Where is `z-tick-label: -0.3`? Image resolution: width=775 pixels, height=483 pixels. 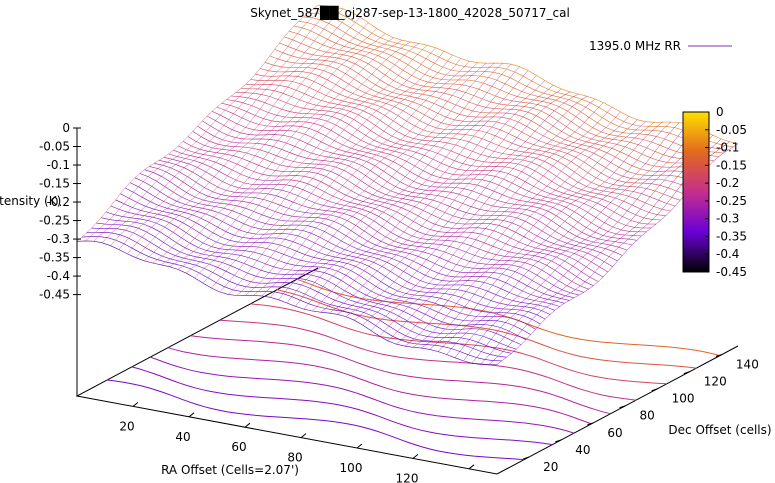 z-tick-label: -0.3 is located at coordinates (58, 239).